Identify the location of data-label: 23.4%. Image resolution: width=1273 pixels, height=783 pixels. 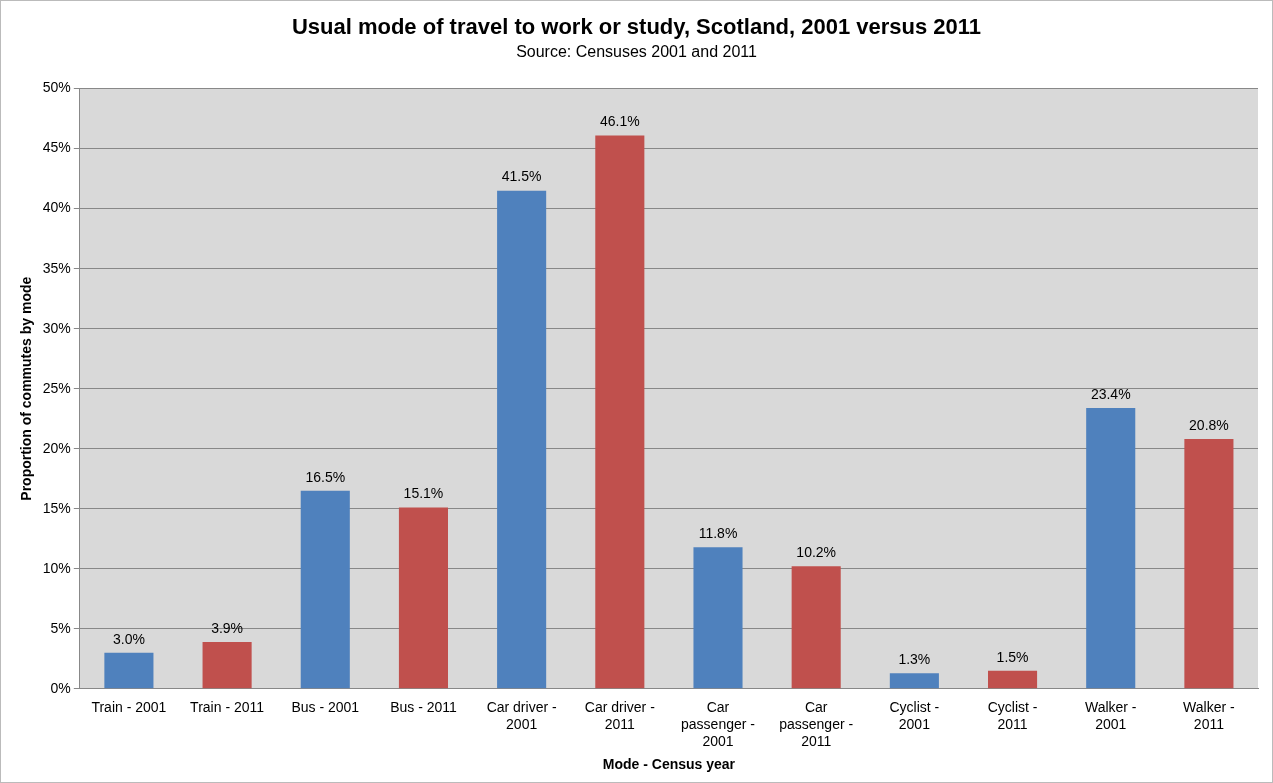
(1110, 393).